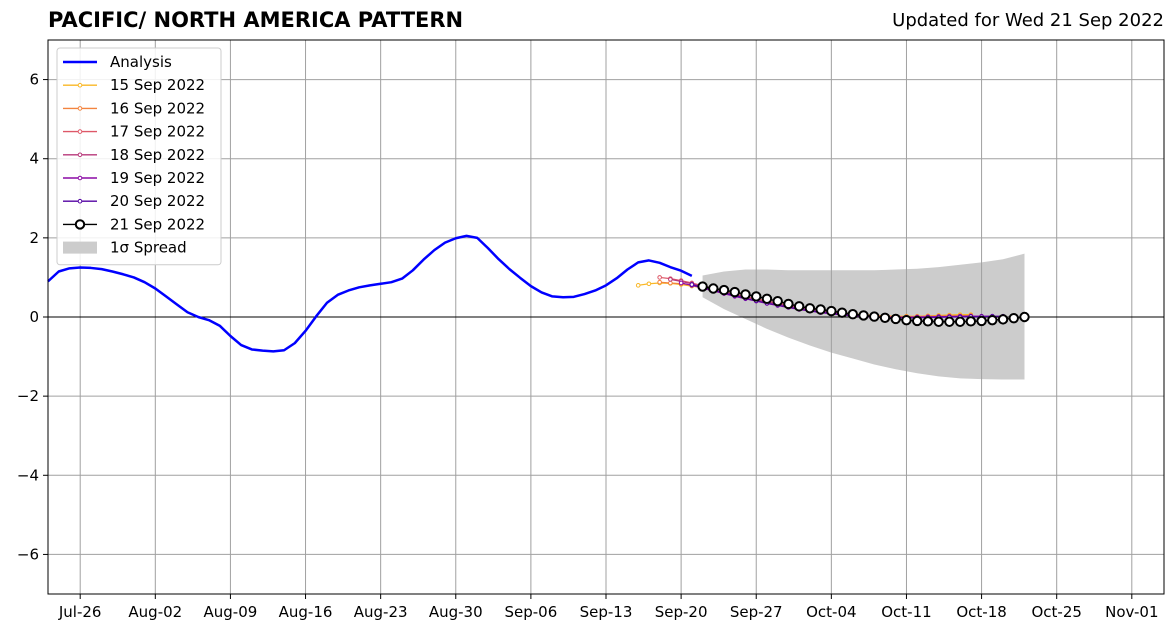  I want to click on legend-label: 18 Sep 2022, so click(157, 155).